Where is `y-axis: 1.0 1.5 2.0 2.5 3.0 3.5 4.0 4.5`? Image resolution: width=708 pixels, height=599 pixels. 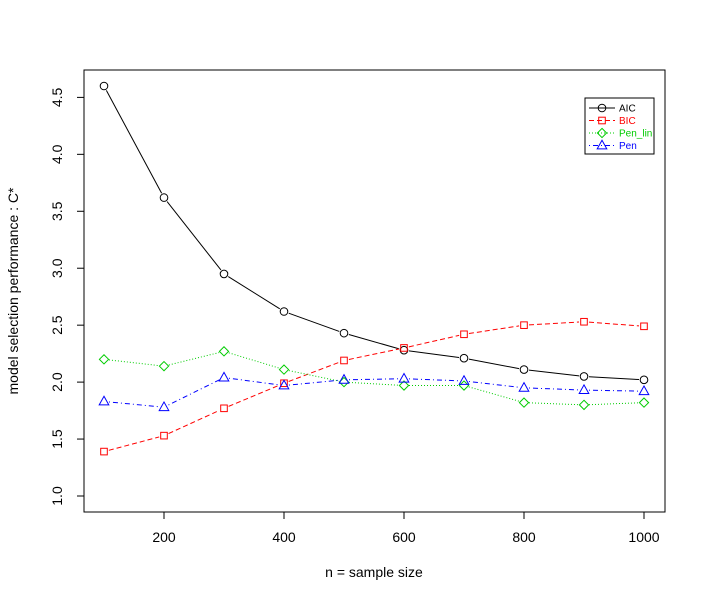 y-axis: 1.0 1.5 2.0 2.5 3.0 3.5 4.0 4.5 is located at coordinates (66, 296).